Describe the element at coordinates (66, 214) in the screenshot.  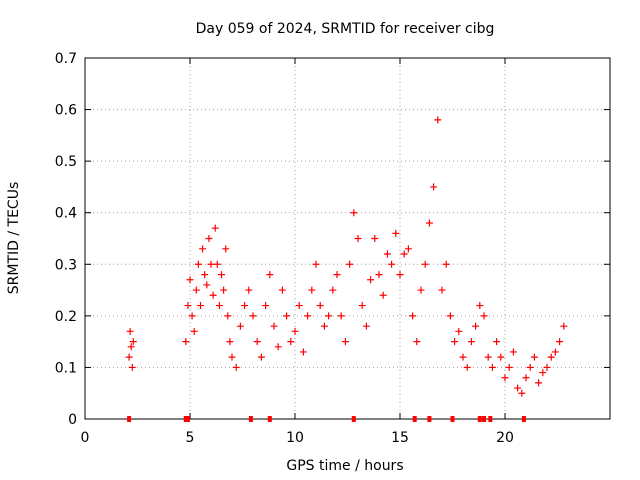
I see `y-tick-label: 0.4` at that location.